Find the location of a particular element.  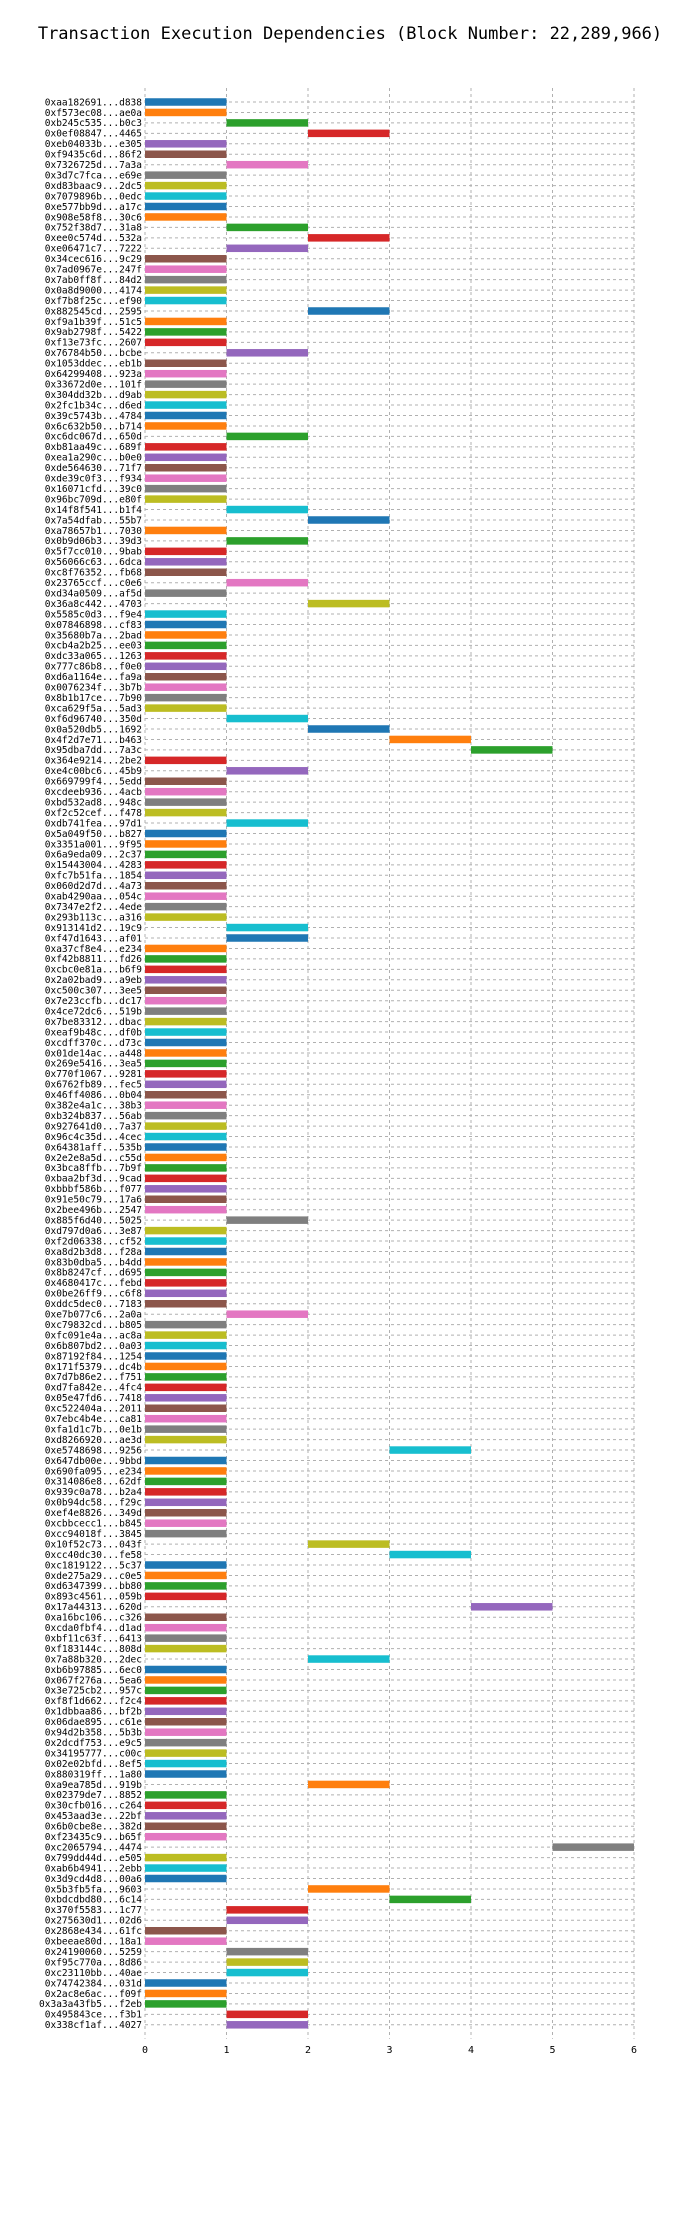

y-tick-label: 0x3a3a43fb5...f2eb is located at coordinates (90, 2004).